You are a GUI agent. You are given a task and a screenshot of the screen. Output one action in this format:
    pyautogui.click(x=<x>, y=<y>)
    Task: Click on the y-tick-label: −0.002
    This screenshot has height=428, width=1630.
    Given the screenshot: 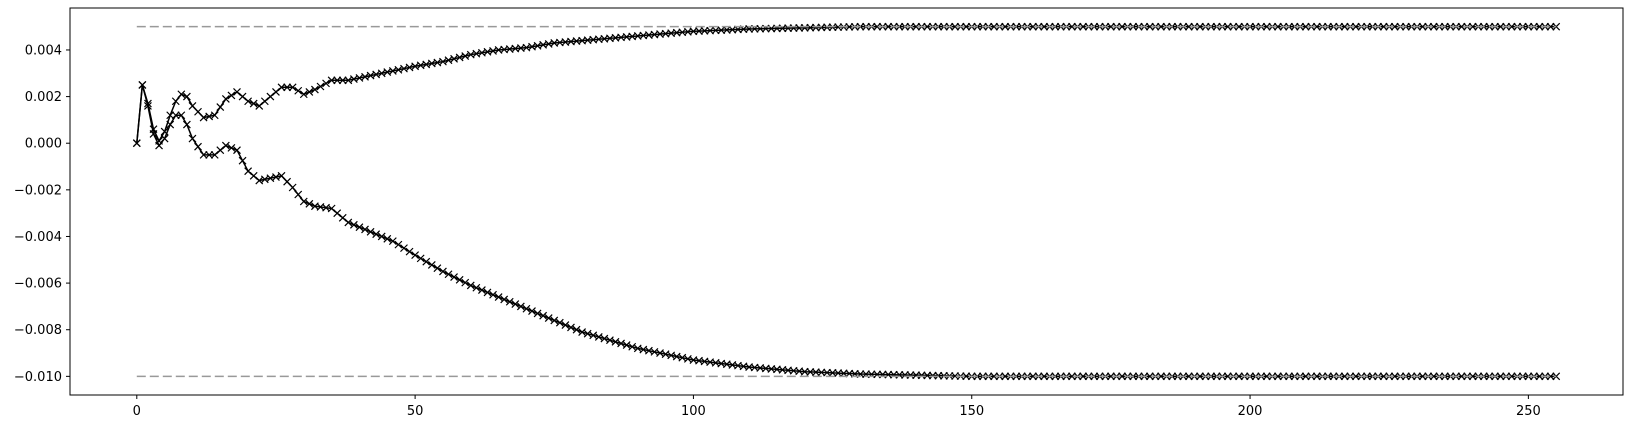 What is the action you would take?
    pyautogui.click(x=38, y=190)
    